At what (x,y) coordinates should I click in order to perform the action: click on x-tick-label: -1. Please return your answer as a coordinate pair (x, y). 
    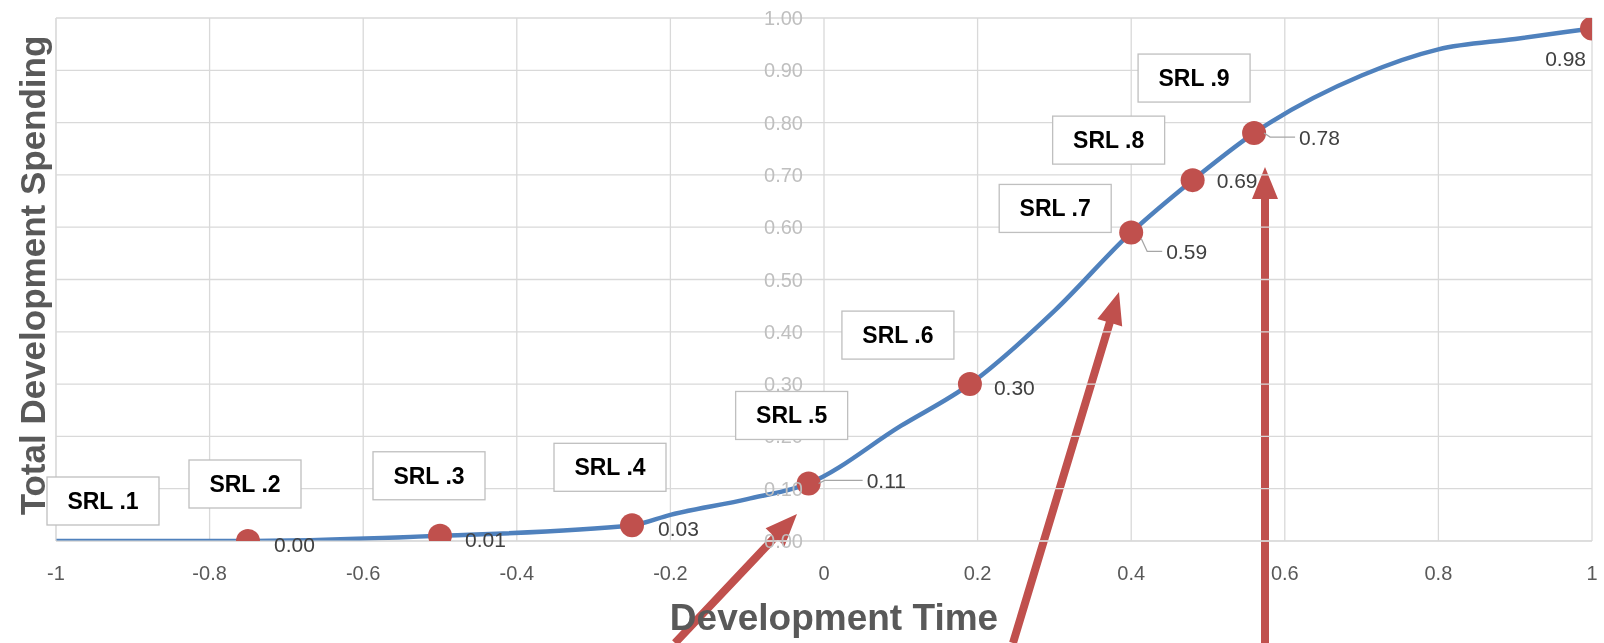
    Looking at the image, I should click on (56, 573).